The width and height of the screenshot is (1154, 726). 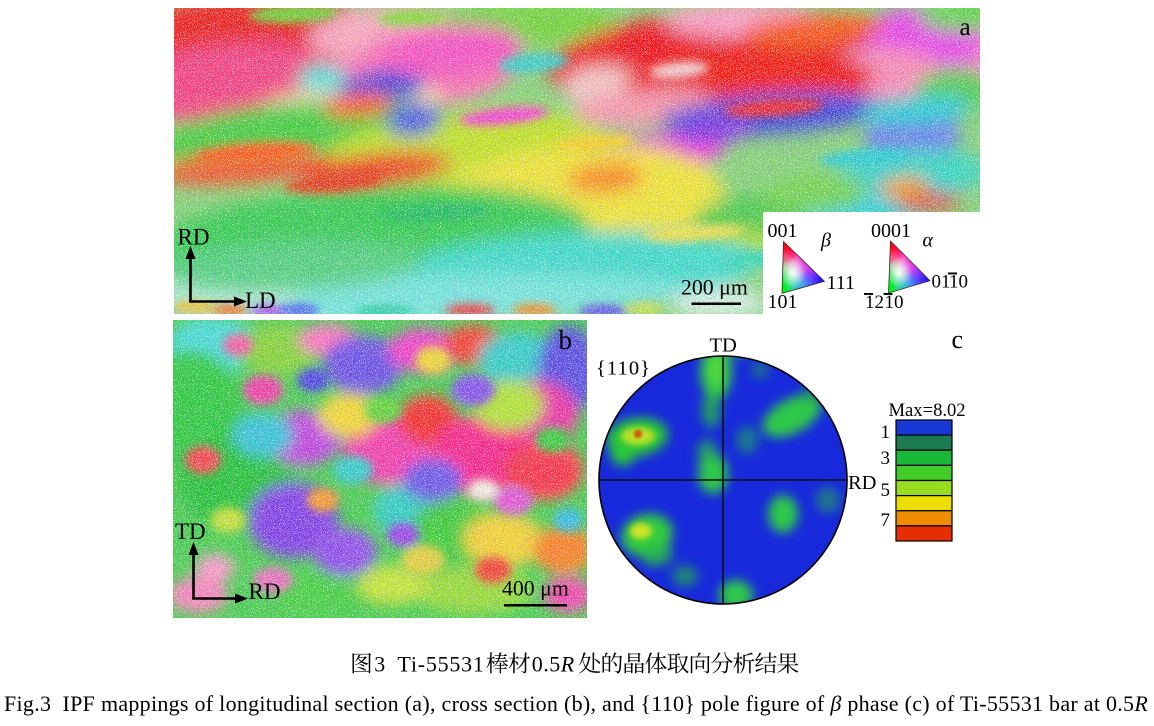 What do you see at coordinates (928, 241) in the screenshot?
I see `svg-text: α` at bounding box center [928, 241].